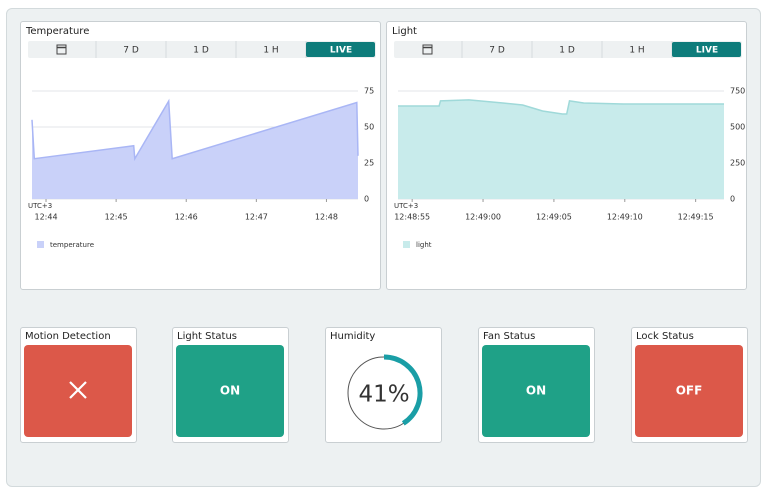  I want to click on chart-title: Light, so click(404, 31).